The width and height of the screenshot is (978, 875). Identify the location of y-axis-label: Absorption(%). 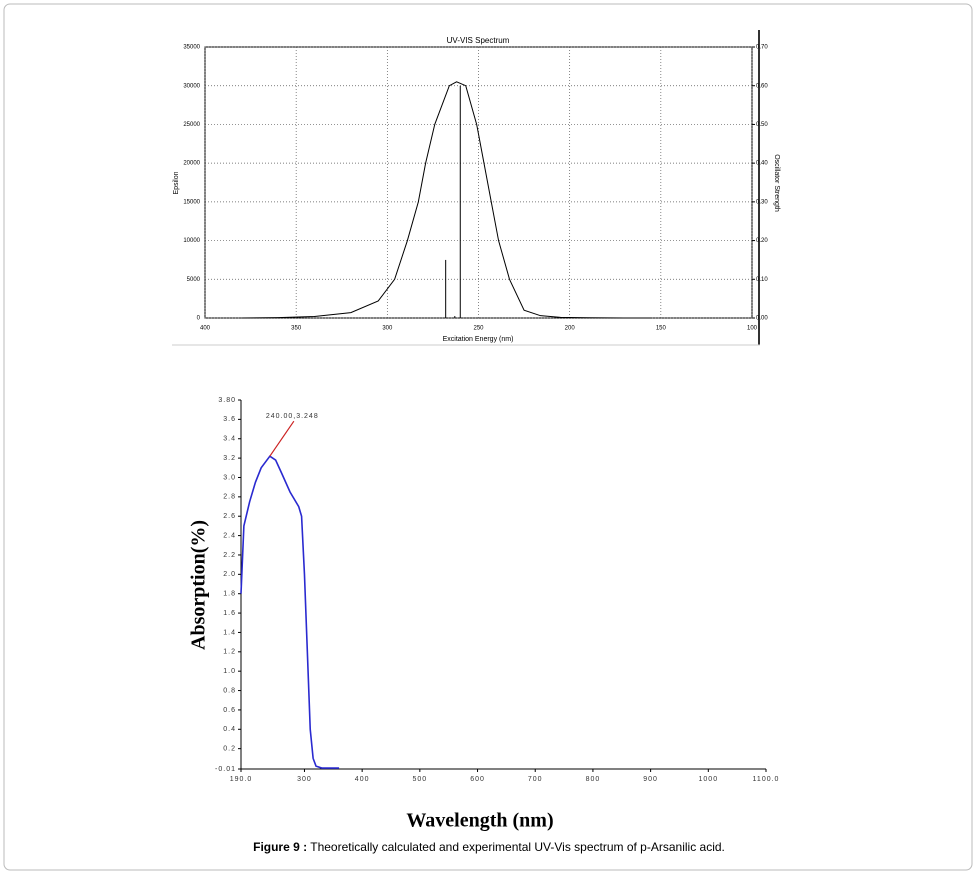
(199, 585).